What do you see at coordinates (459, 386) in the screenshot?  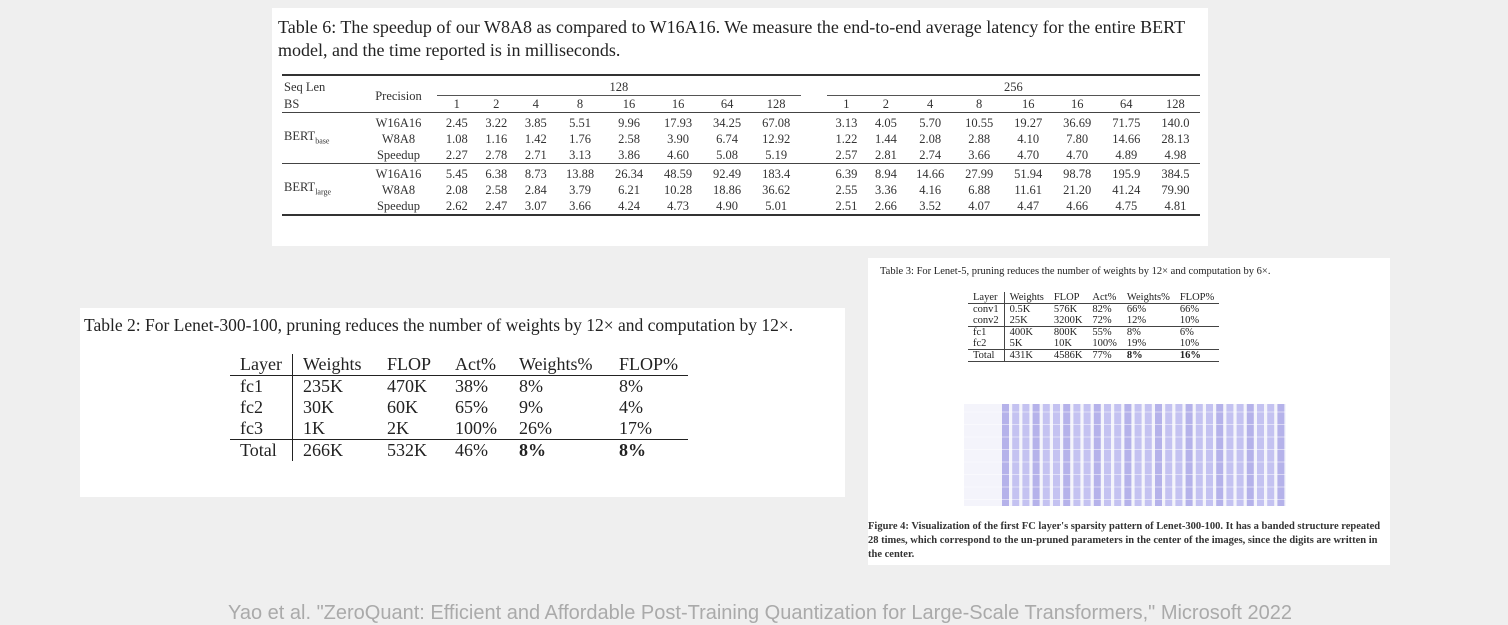 I see `row: fc1 235K 470K 38% 8% 8%` at bounding box center [459, 386].